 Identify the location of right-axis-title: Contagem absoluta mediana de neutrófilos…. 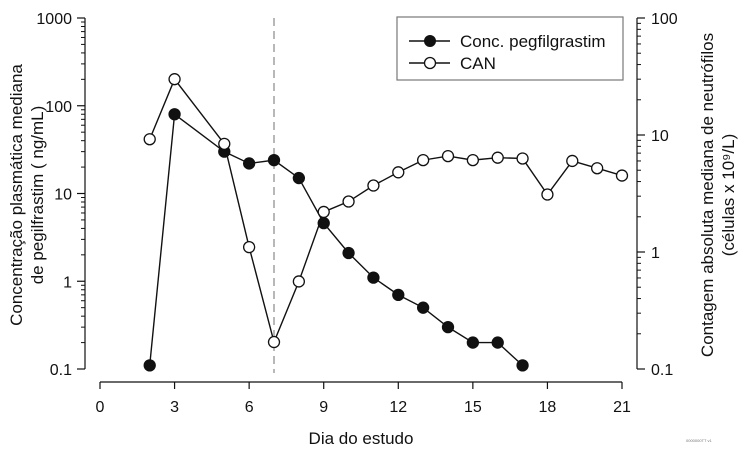
(718, 195).